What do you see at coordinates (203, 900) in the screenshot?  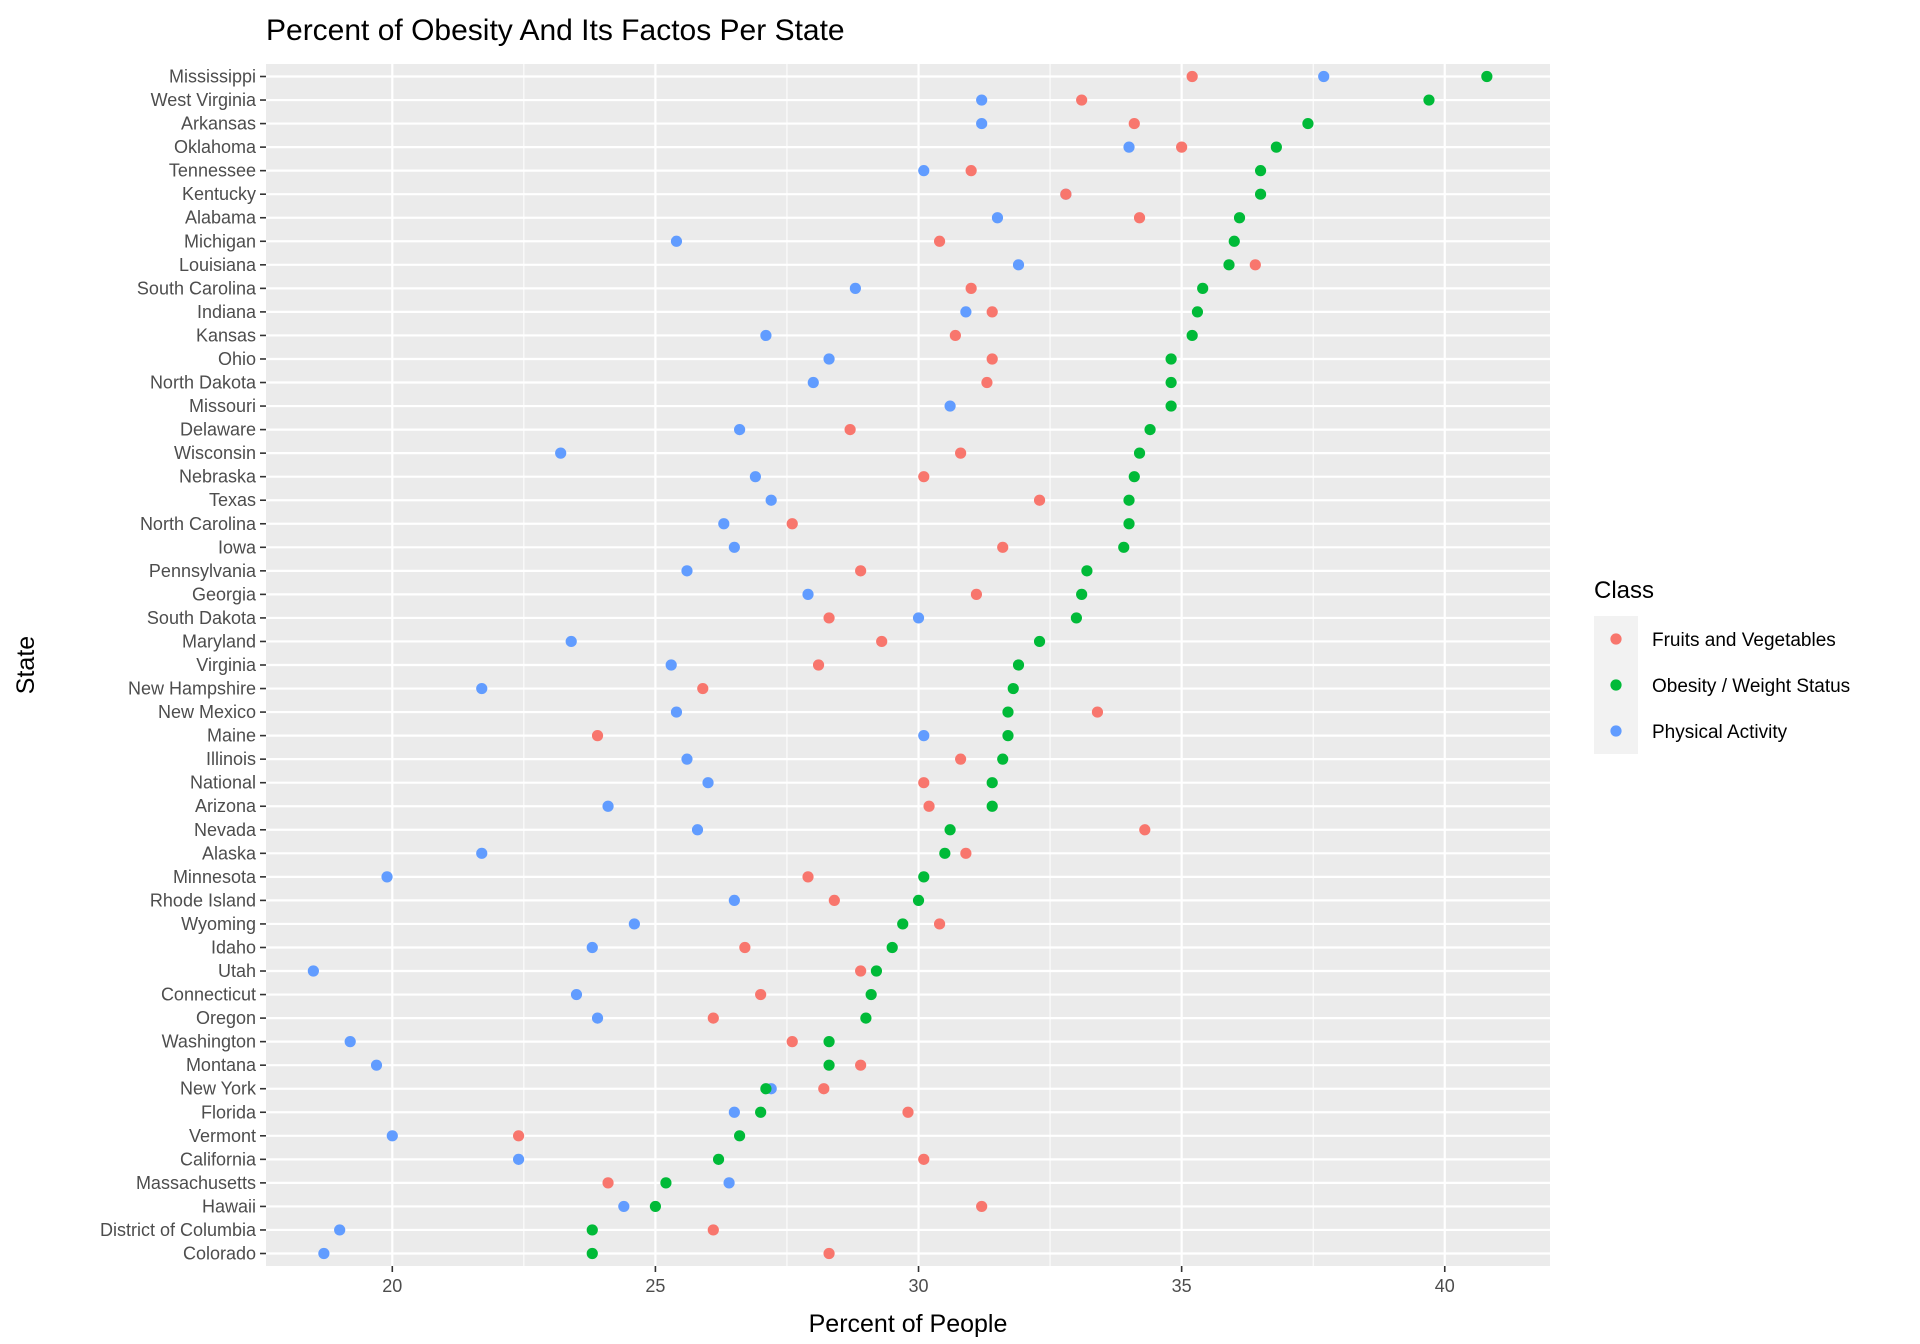 I see `y-tick-label: Rhode Island` at bounding box center [203, 900].